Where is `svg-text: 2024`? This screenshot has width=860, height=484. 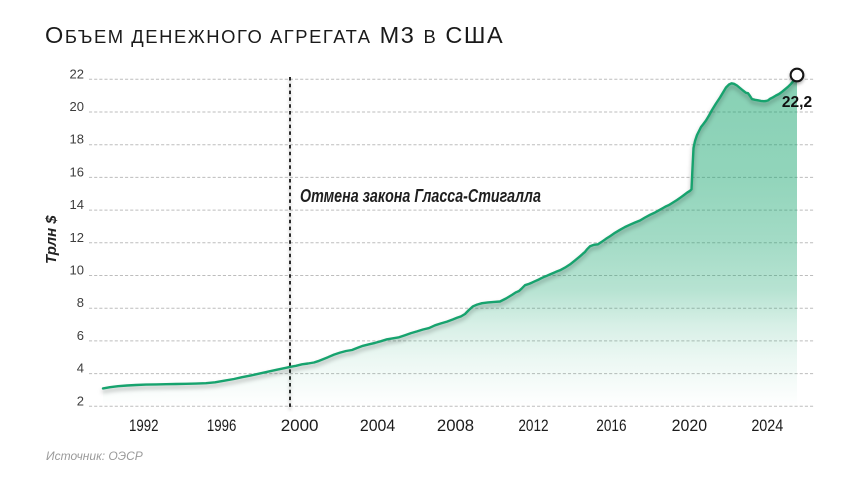
svg-text: 2024 is located at coordinates (767, 426).